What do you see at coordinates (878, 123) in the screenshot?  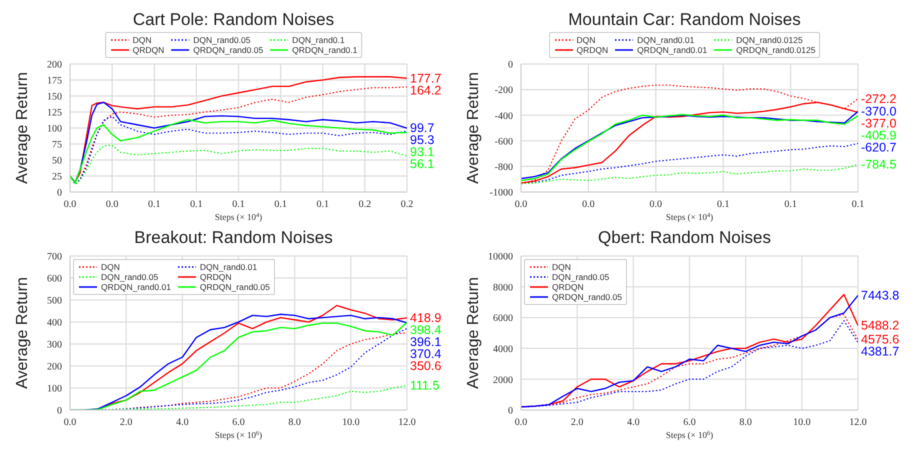 I see `data-label: -377.0` at bounding box center [878, 123].